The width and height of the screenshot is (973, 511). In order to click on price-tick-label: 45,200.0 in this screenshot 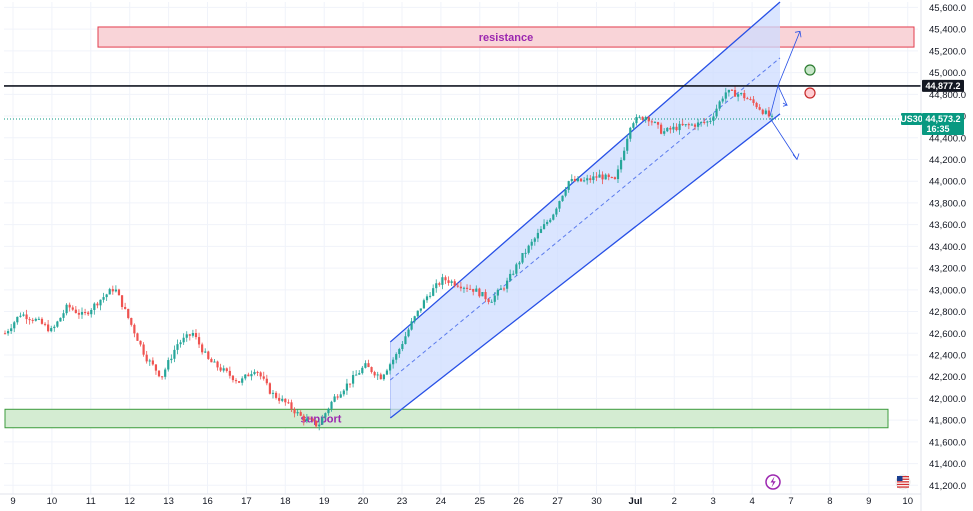, I will do `click(947, 51)`.